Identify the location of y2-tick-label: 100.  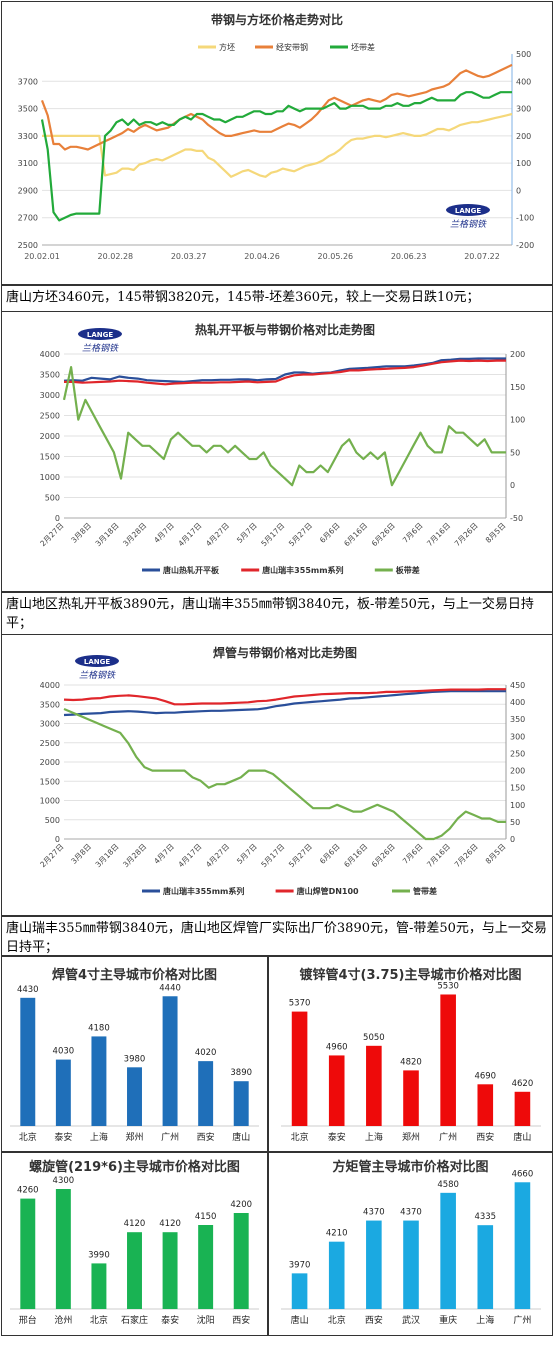
(517, 420).